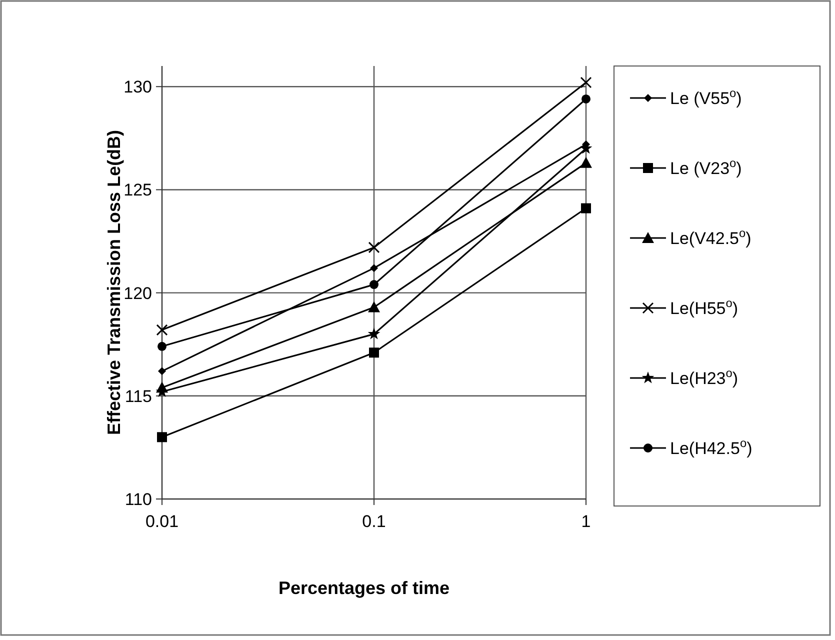  I want to click on y-tick-label: 120, so click(138, 293).